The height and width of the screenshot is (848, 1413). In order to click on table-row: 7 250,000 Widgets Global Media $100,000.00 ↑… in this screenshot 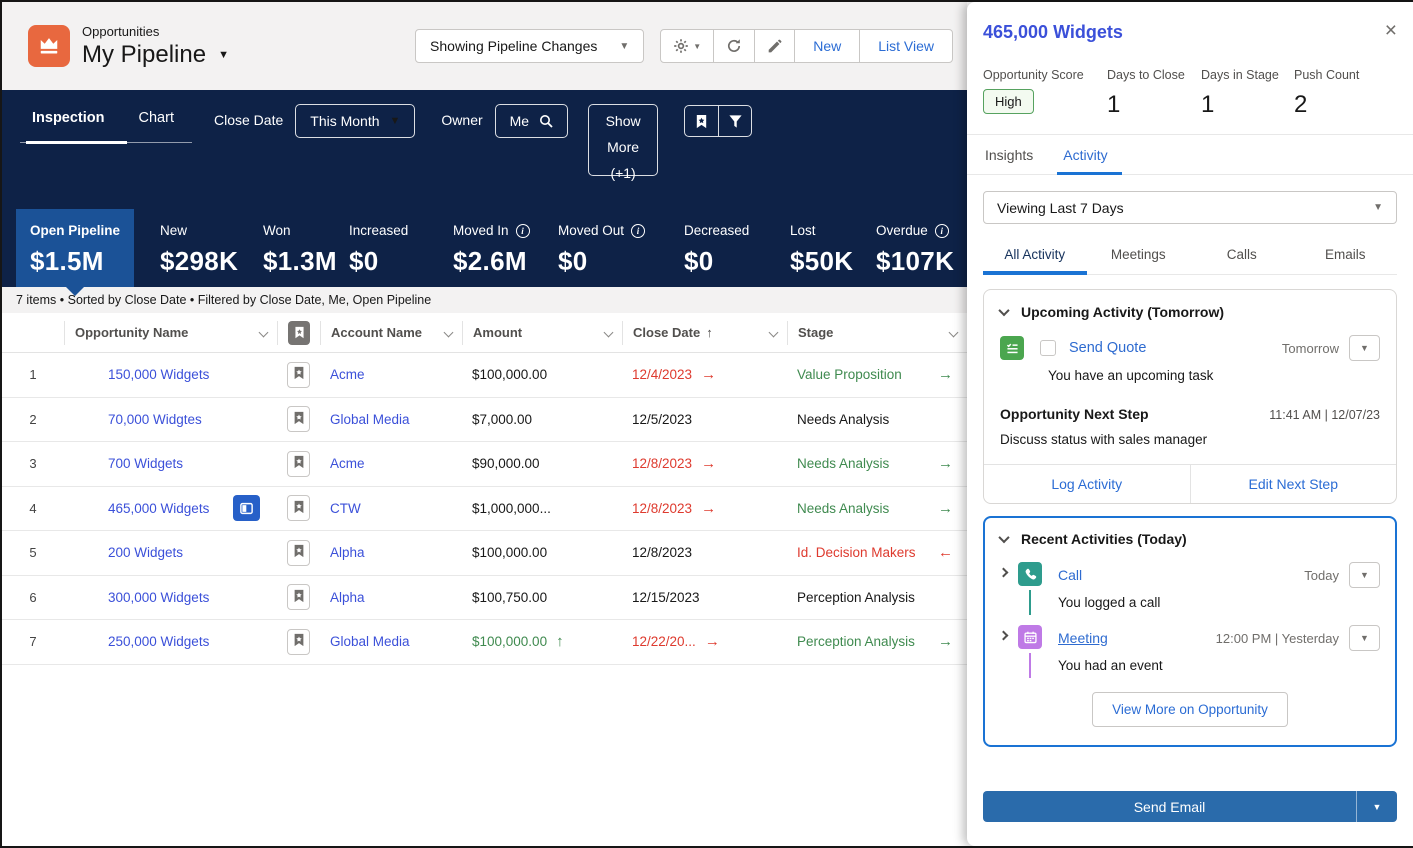, I will do `click(484, 642)`.